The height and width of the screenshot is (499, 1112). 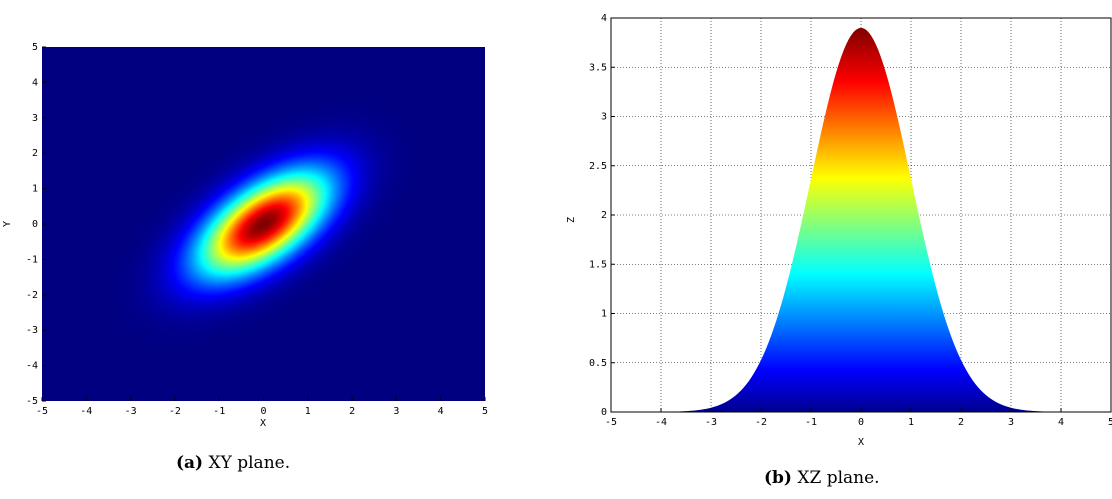 I want to click on caption-b: (b) XZ plane., so click(x=822, y=478).